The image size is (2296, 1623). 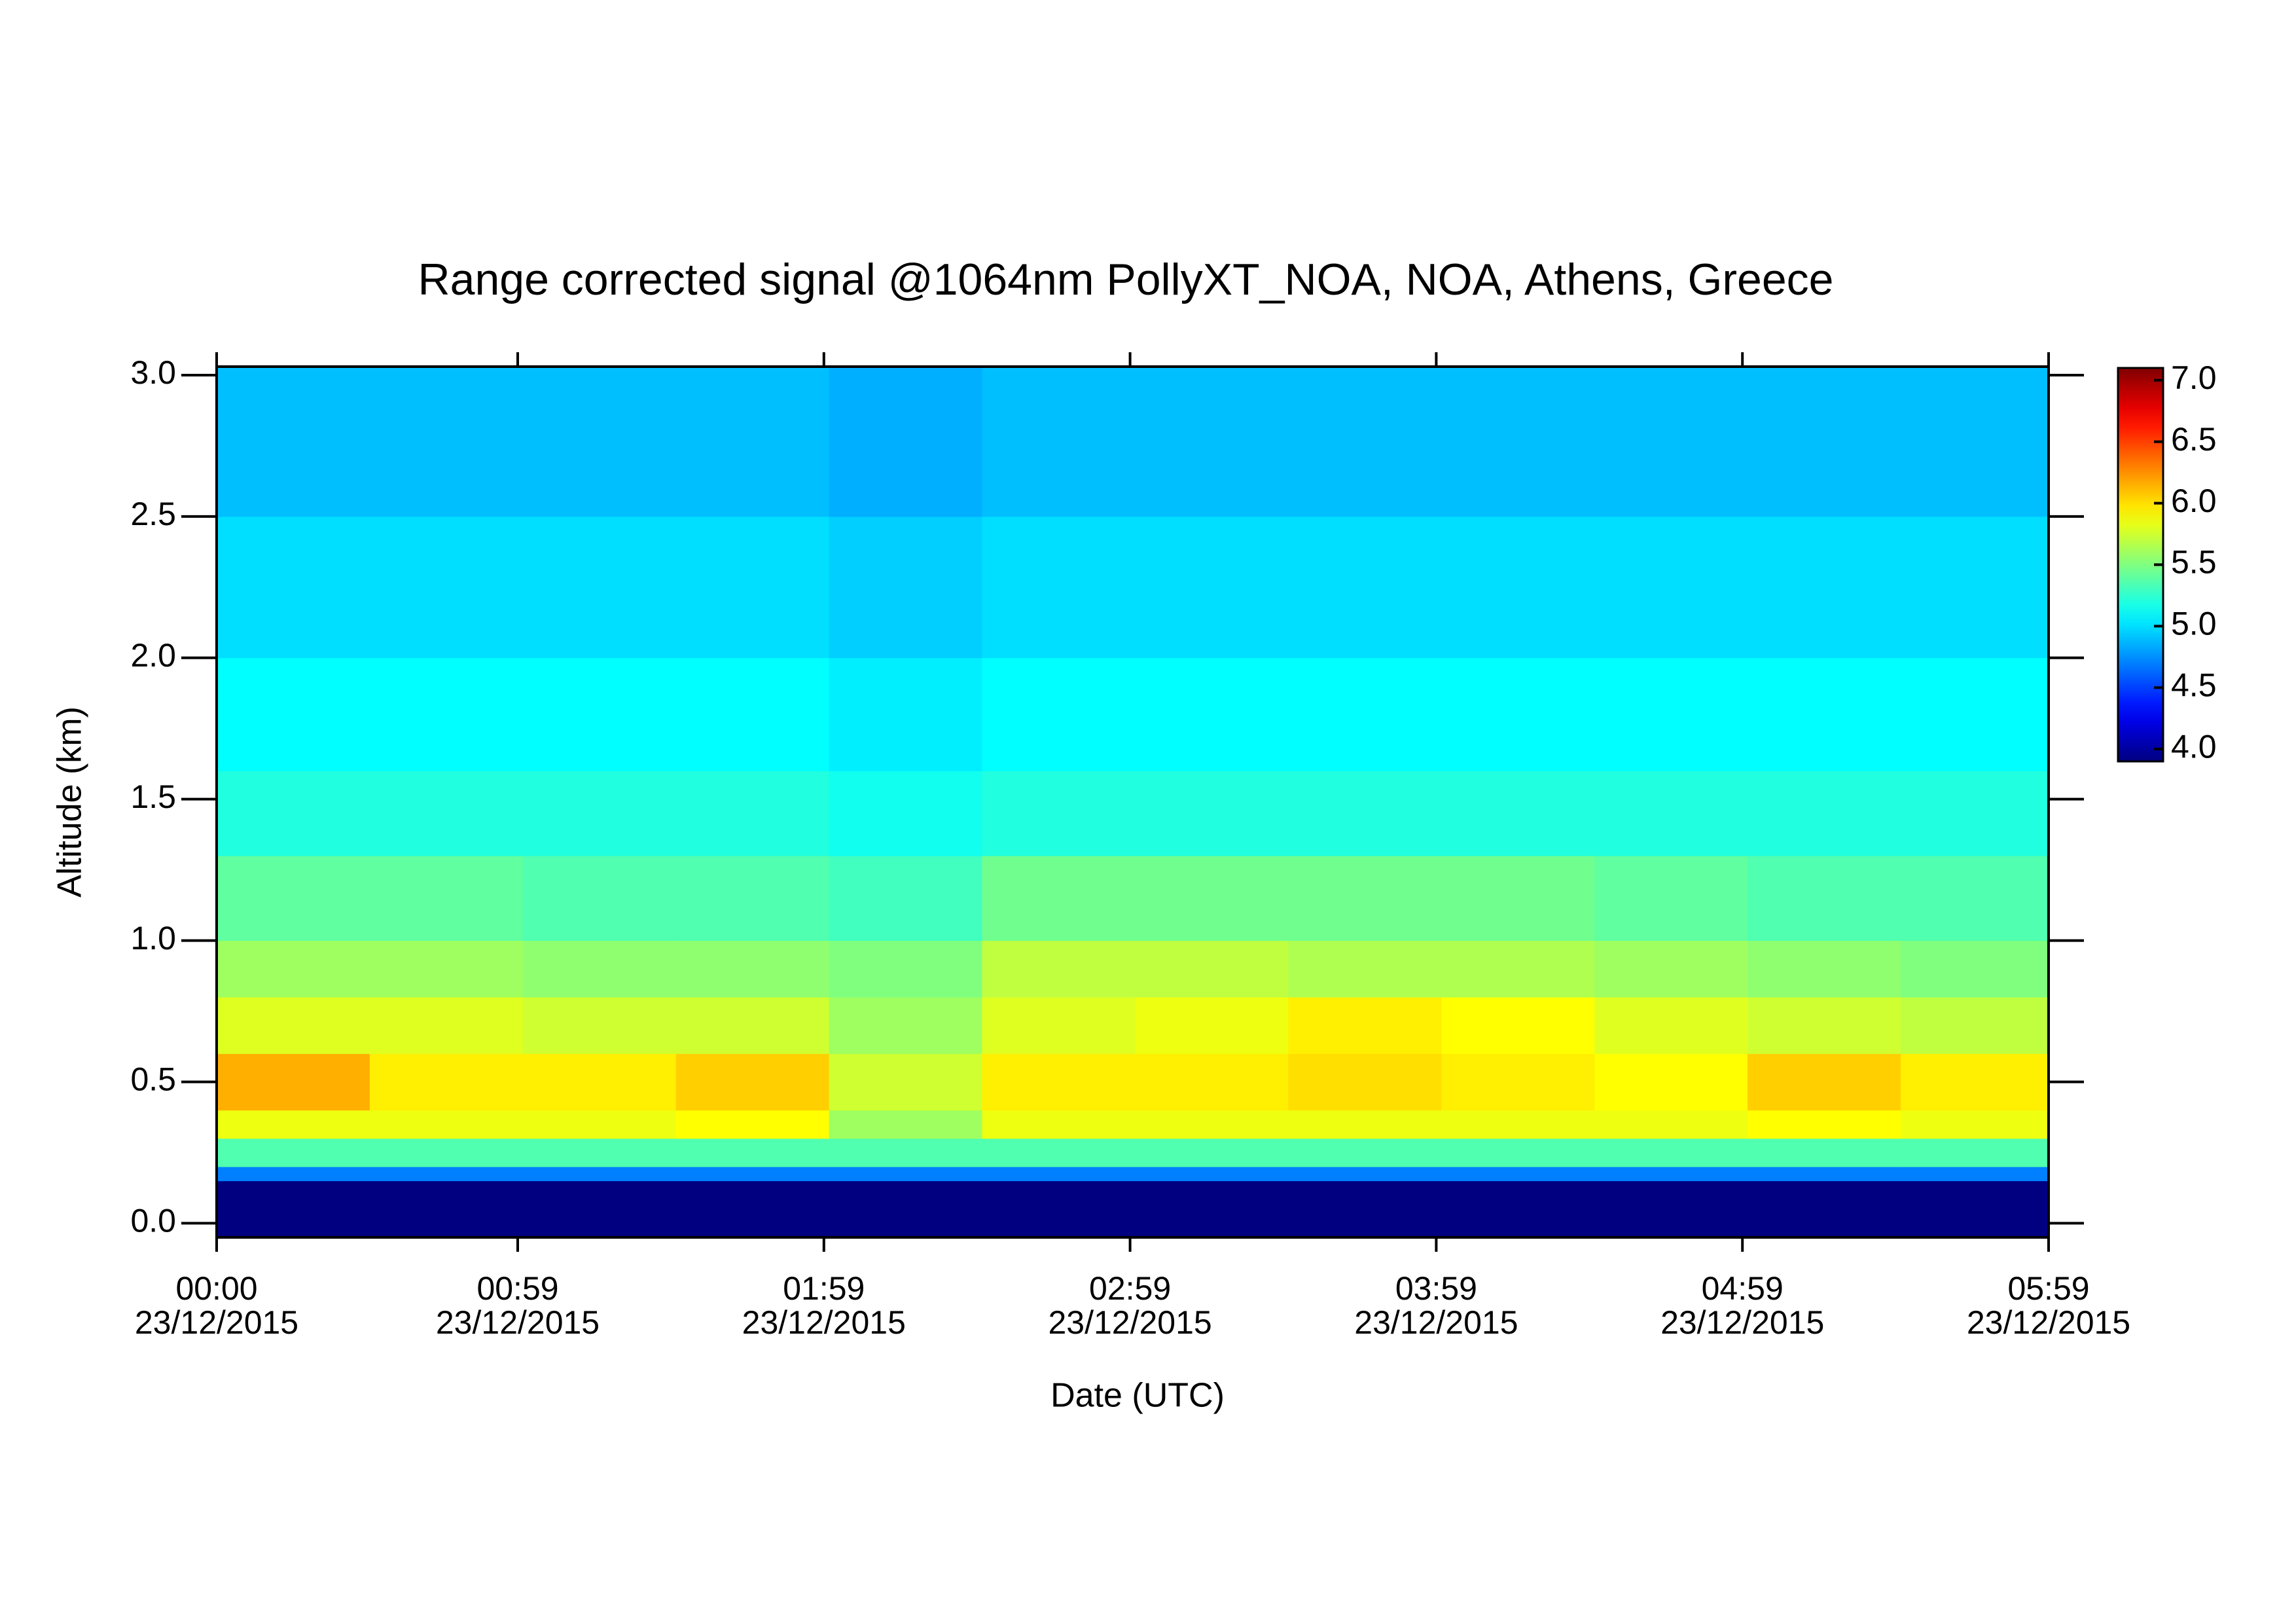 I want to click on colorbar-tick-label: 5.5, so click(x=2194, y=562).